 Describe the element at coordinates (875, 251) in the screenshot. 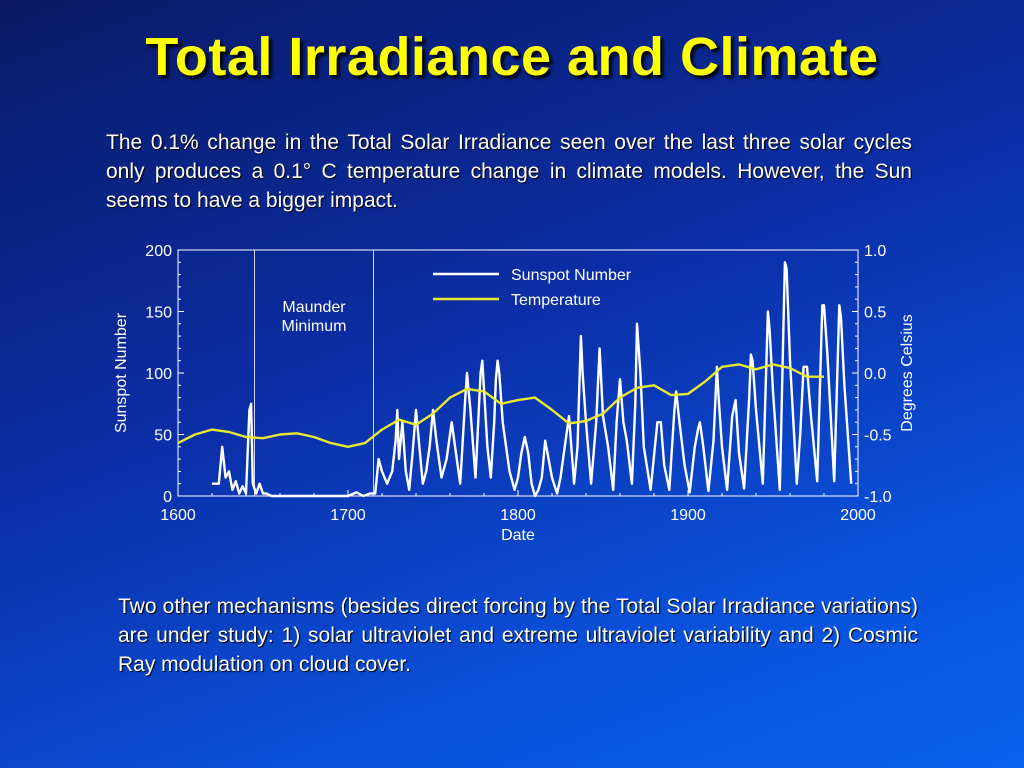

I see `y-right-tick-label: 1.0` at that location.